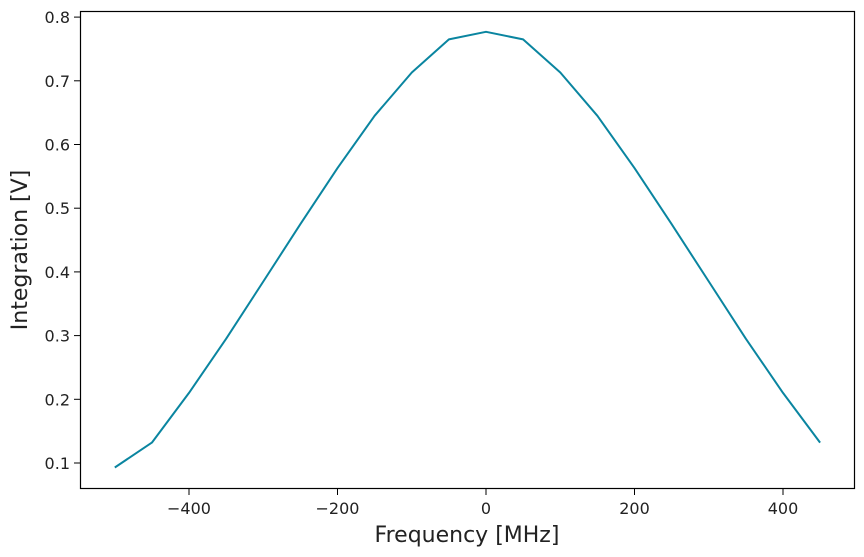 The height and width of the screenshot is (557, 864). Describe the element at coordinates (338, 508) in the screenshot. I see `x-tick-label: −200` at that location.